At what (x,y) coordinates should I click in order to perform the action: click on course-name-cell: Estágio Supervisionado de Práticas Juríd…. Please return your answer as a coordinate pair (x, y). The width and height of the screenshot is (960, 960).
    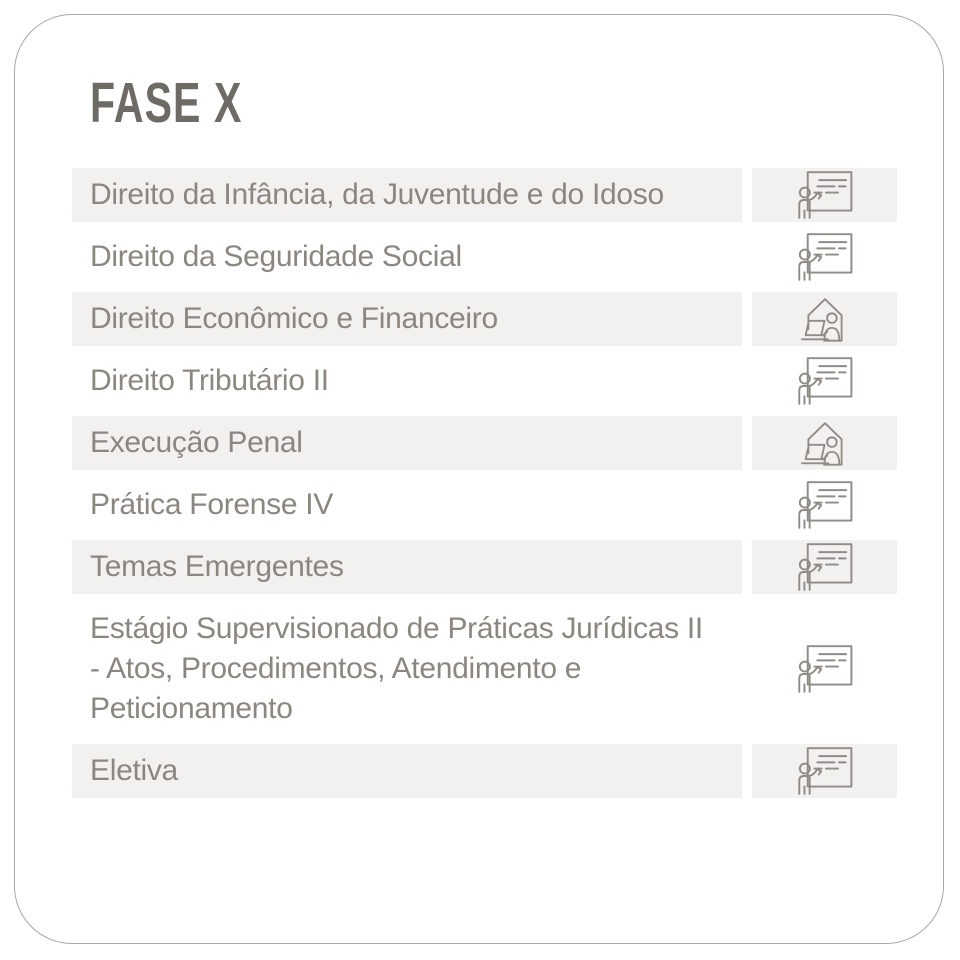
    Looking at the image, I should click on (407, 669).